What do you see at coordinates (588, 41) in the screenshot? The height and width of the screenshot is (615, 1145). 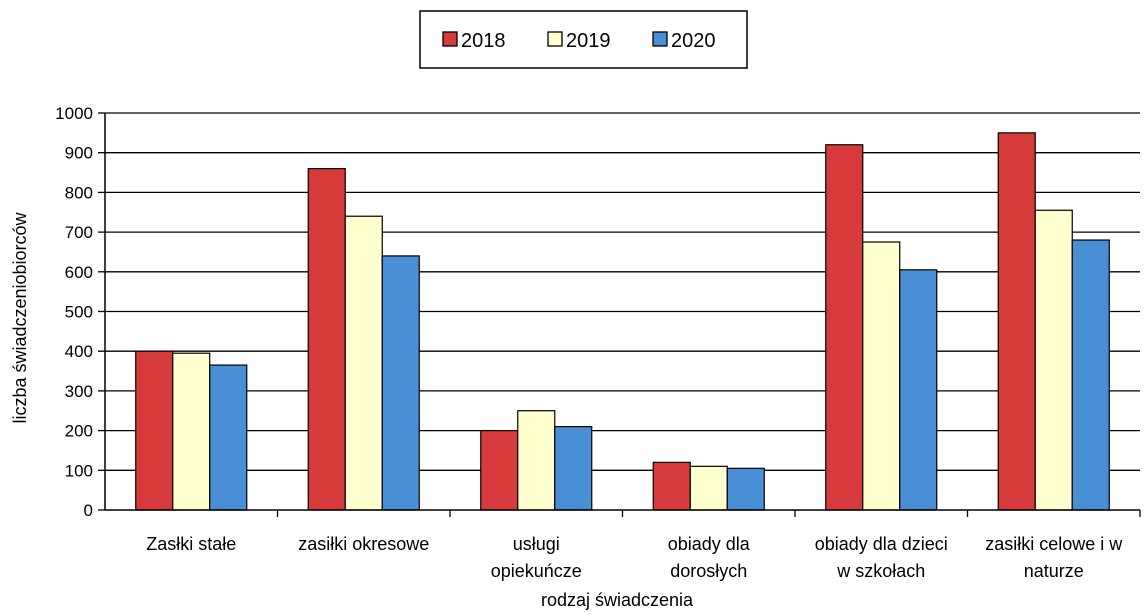 I see `legend-label-2019: 2019` at bounding box center [588, 41].